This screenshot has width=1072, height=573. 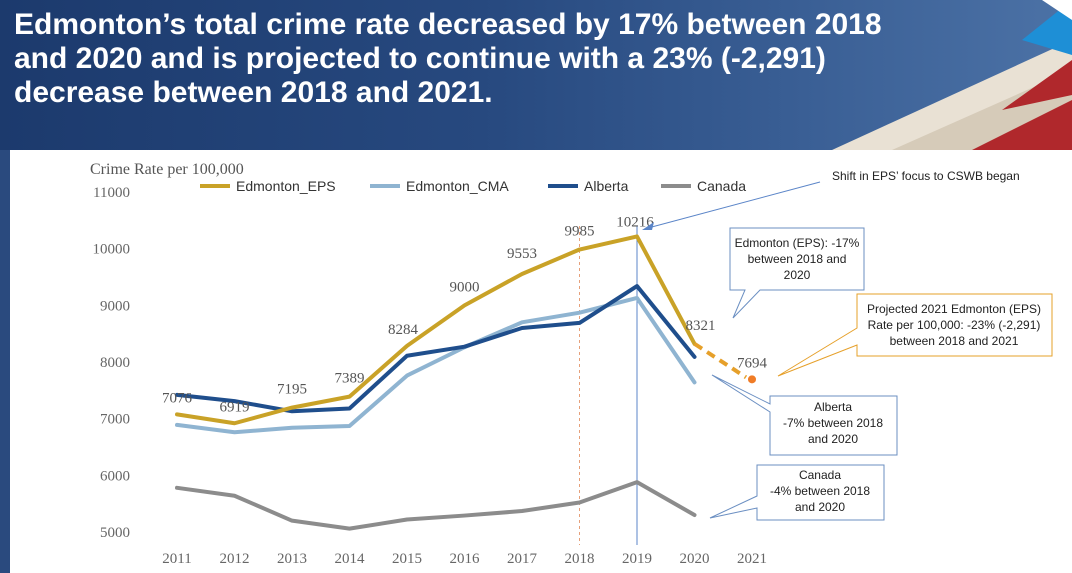 What do you see at coordinates (111, 193) in the screenshot?
I see `y-tick-label: 11000` at bounding box center [111, 193].